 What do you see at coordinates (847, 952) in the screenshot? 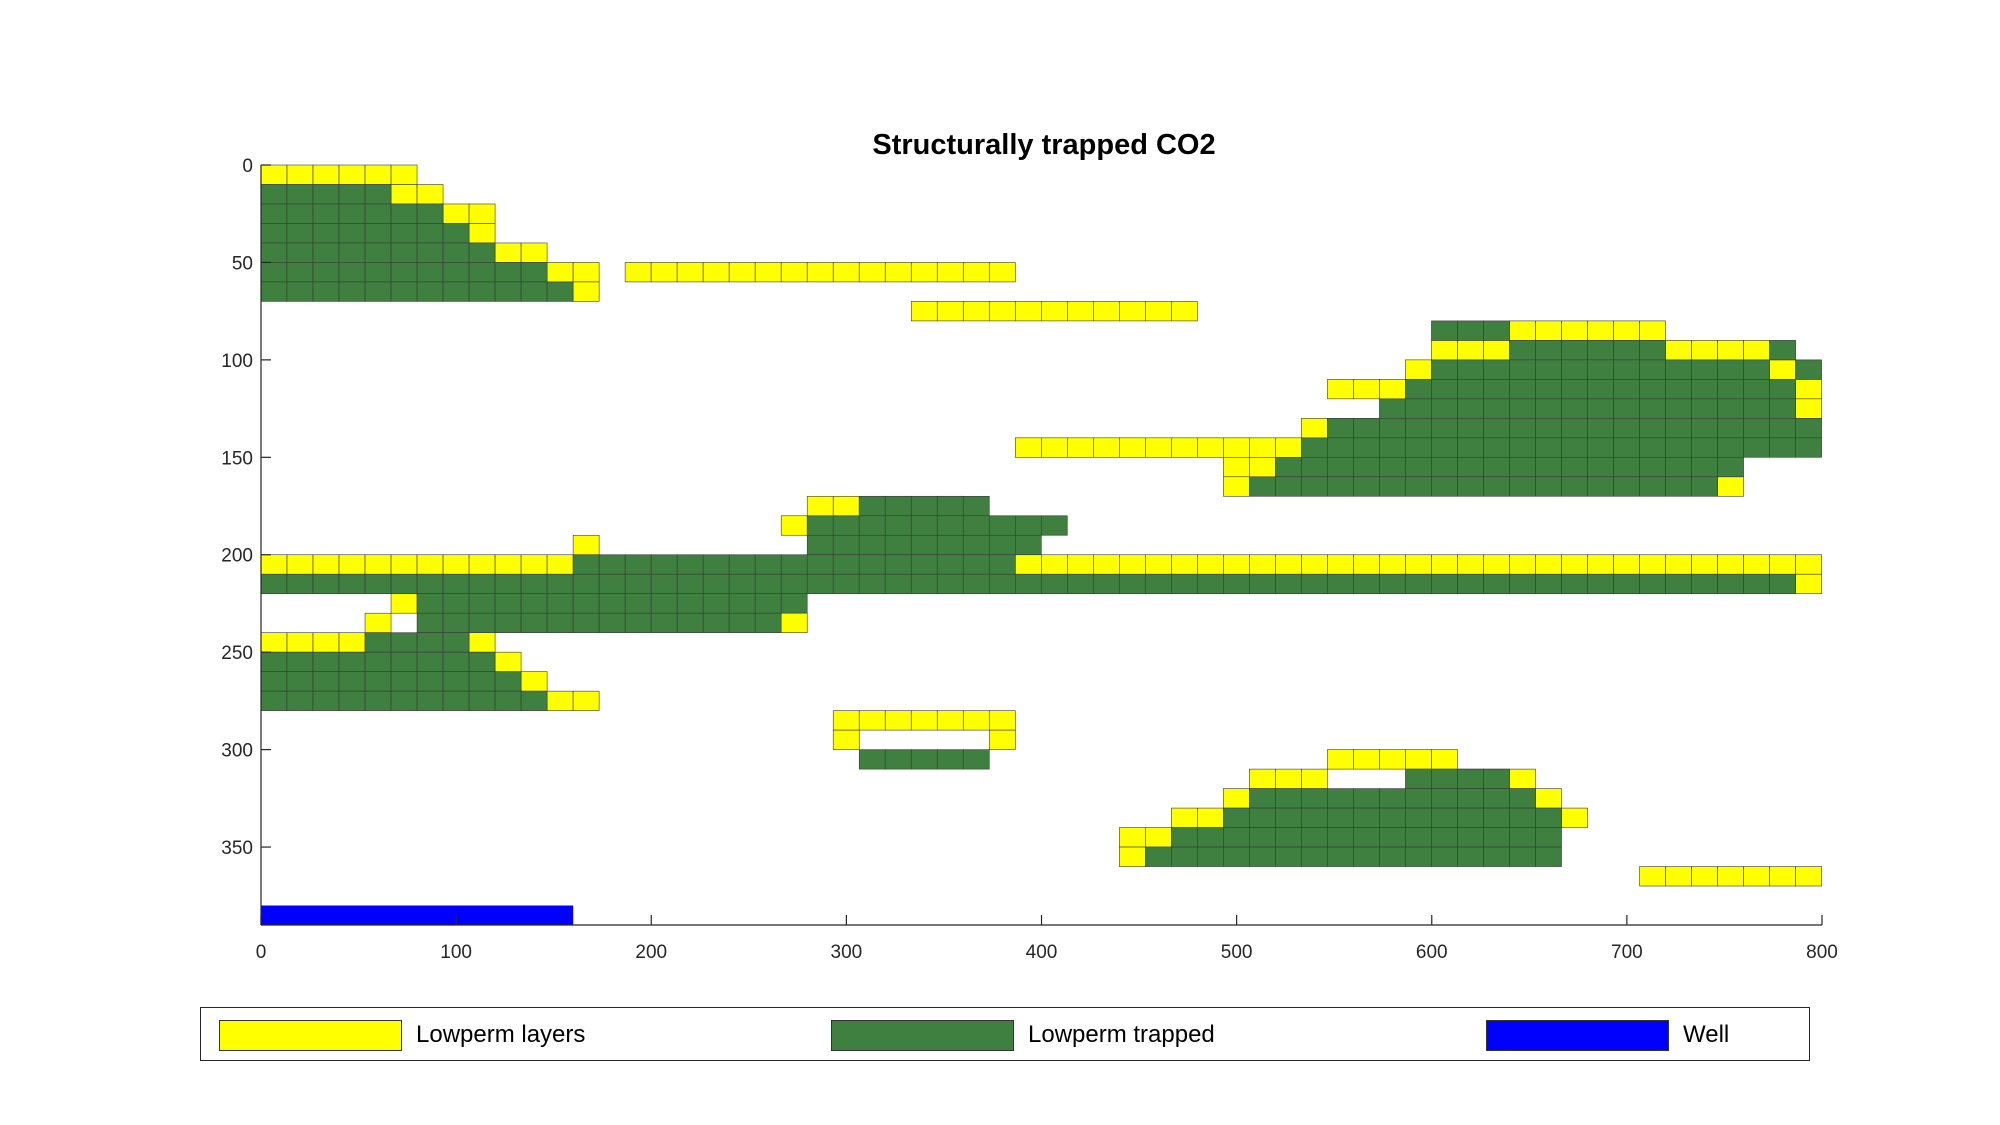
I see `x-tick-label: 300` at bounding box center [847, 952].